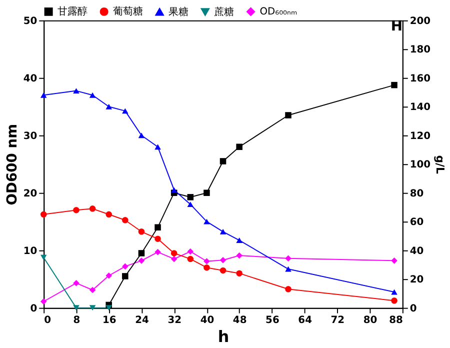 Image resolution: width=450 pixels, height=348 pixels. I want to click on x-axis-title: h, so click(224, 336).